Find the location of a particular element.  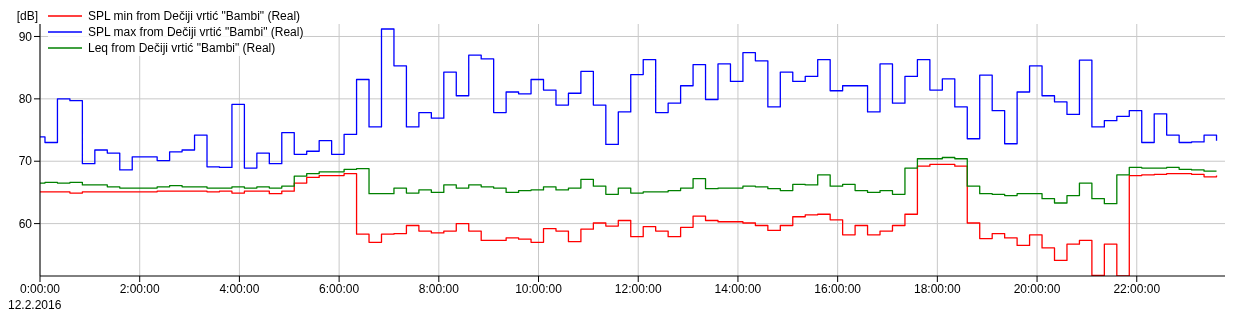

x-tick-label: 0:00:00 is located at coordinates (40, 288).